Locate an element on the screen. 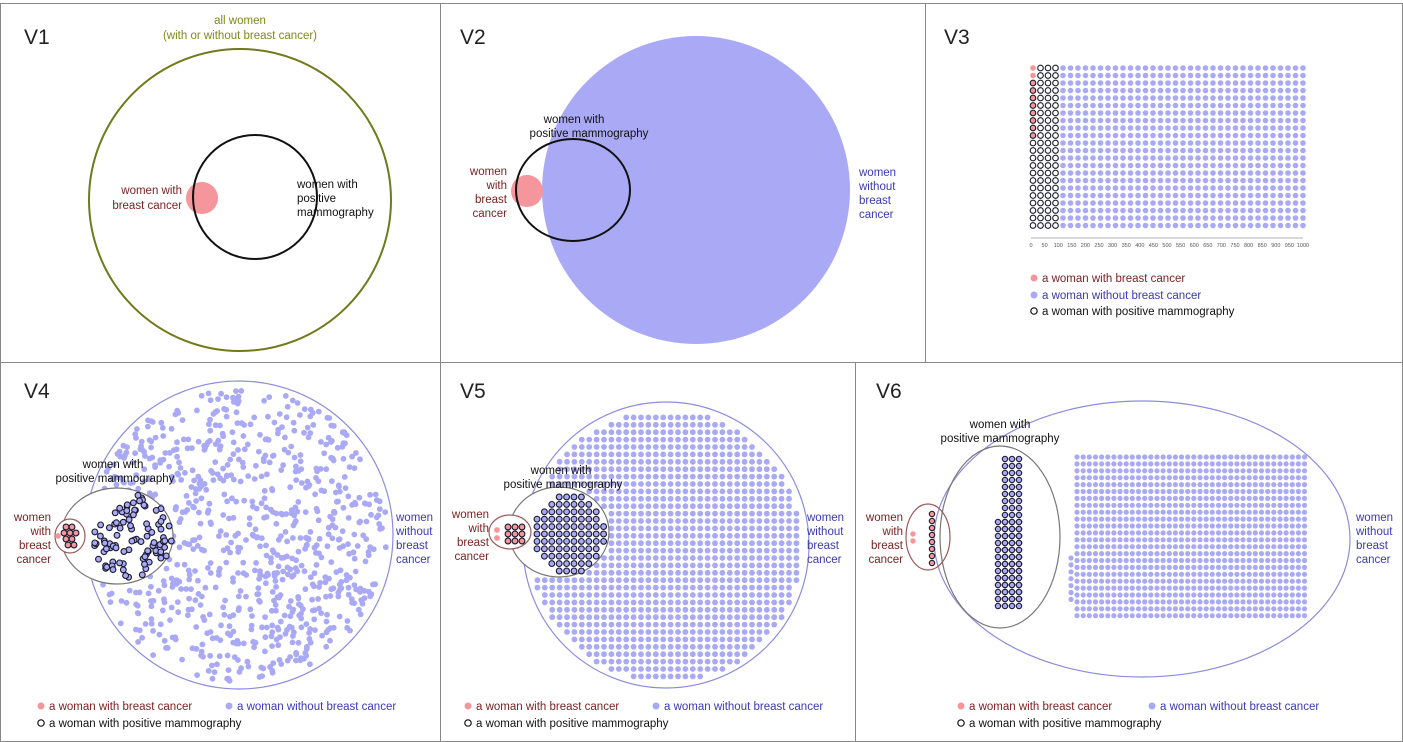 The height and width of the screenshot is (742, 1403). cancer-positive-dot is located at coordinates (515, 527).